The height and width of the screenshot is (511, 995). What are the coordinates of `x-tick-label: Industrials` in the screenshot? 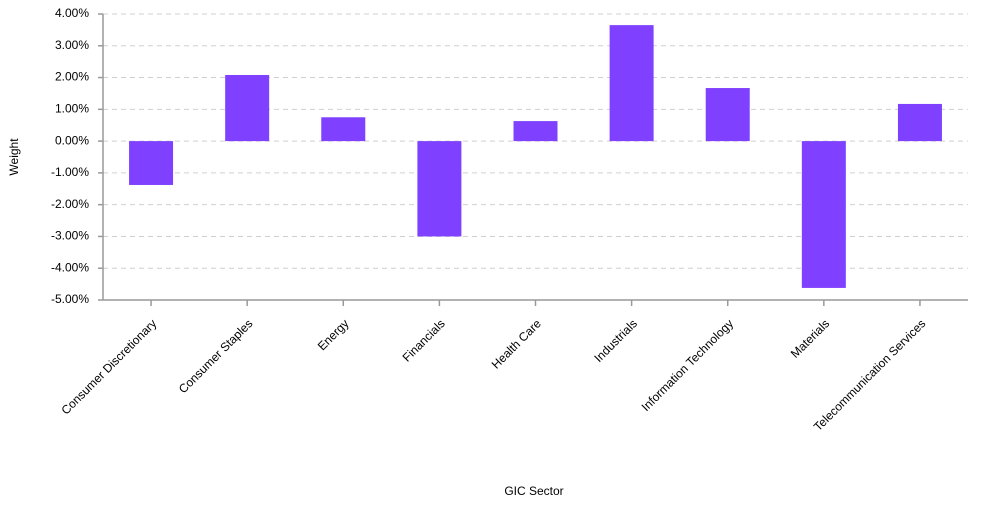 It's located at (615, 340).